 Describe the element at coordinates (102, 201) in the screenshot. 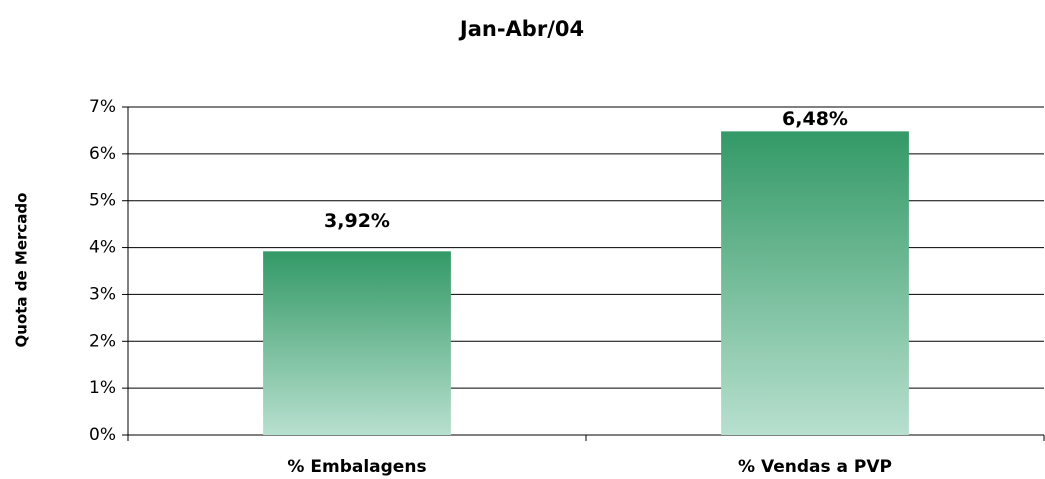

I see `y-tick-label: 5%` at that location.